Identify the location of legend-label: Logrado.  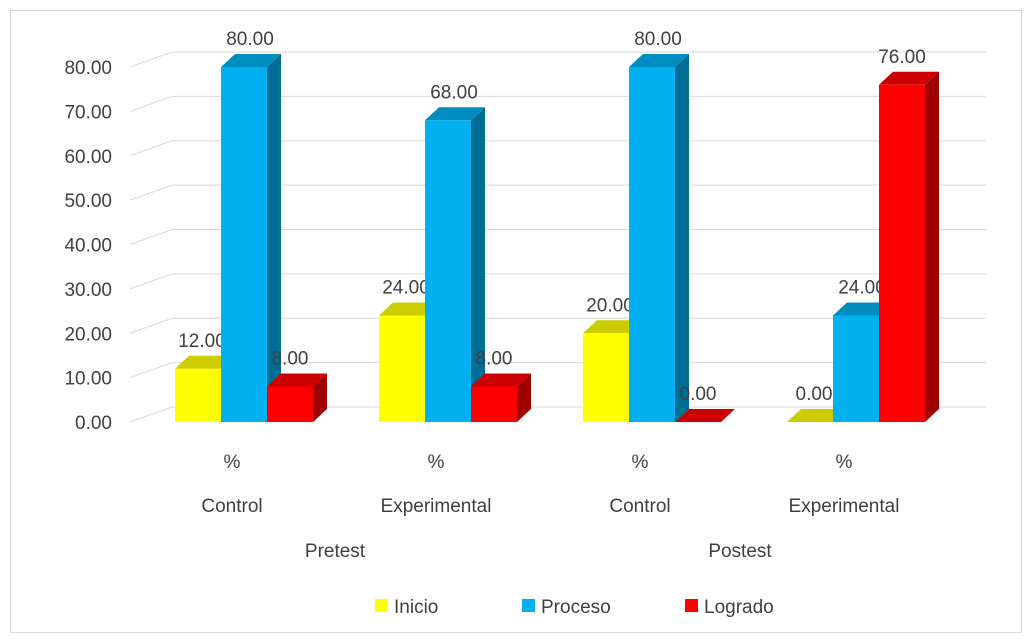
(739, 607).